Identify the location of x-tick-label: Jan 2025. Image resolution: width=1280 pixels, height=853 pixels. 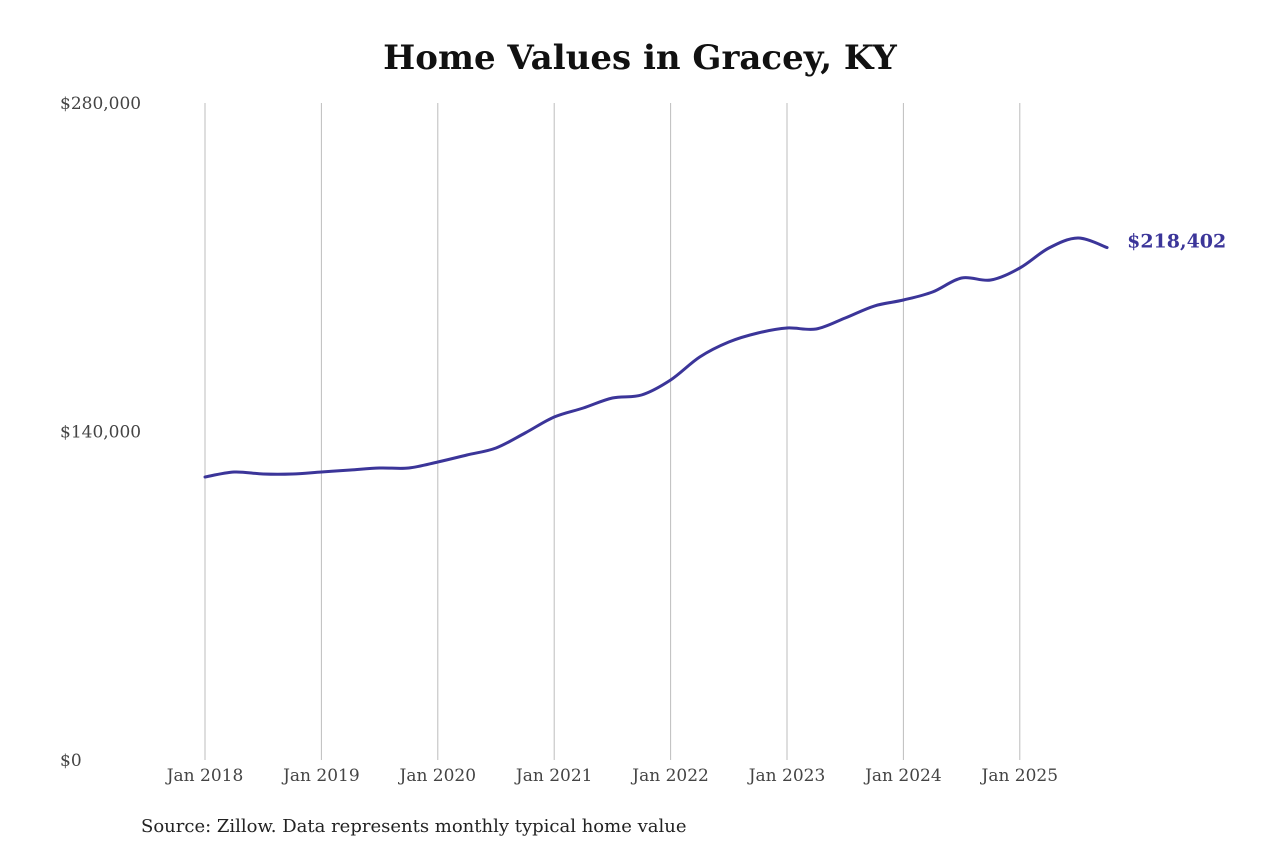
(1019, 776).